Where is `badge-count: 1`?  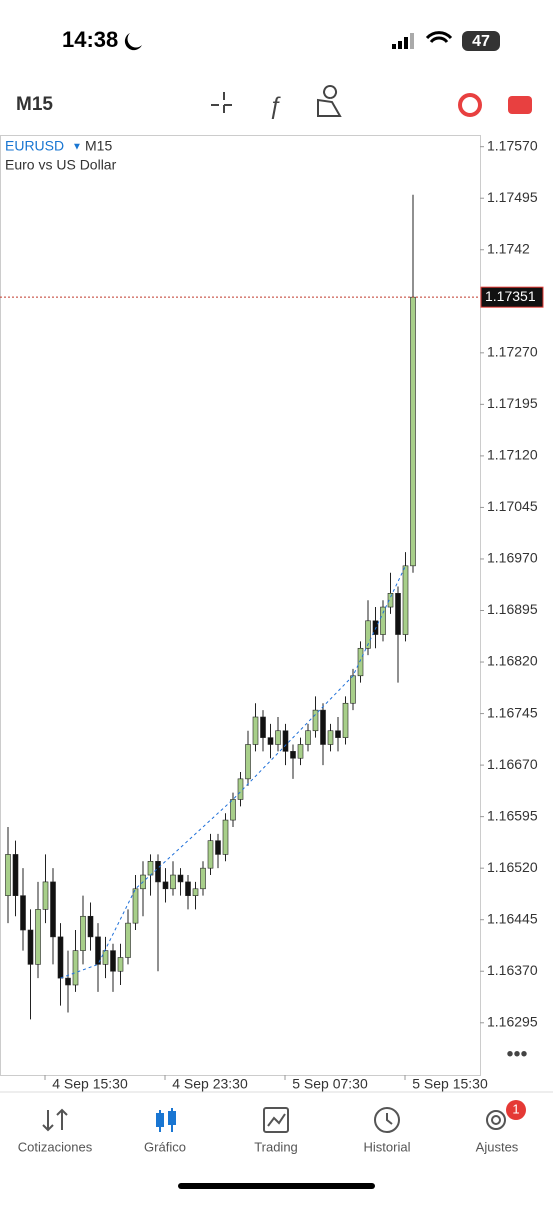 badge-count: 1 is located at coordinates (515, 1108).